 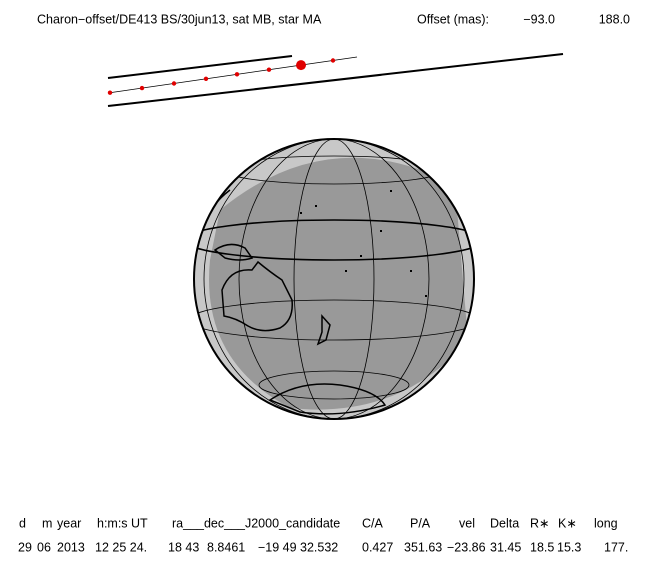 What do you see at coordinates (373, 523) in the screenshot?
I see `col-head: C/A` at bounding box center [373, 523].